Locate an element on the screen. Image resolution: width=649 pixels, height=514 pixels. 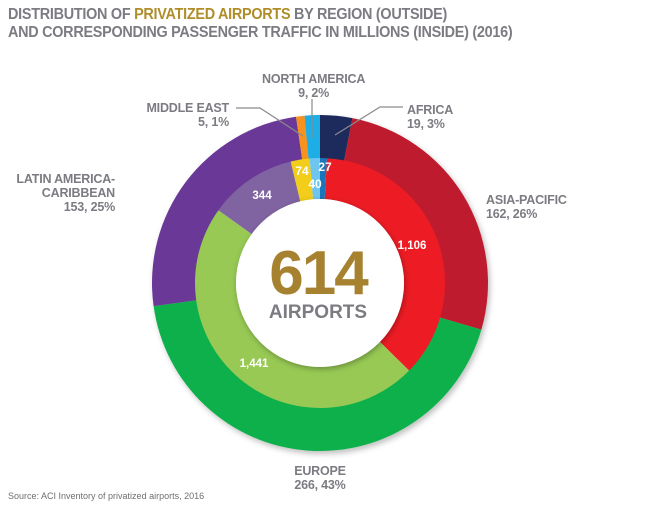
label-africa: AFRICA 19, 3% is located at coordinates (430, 117).